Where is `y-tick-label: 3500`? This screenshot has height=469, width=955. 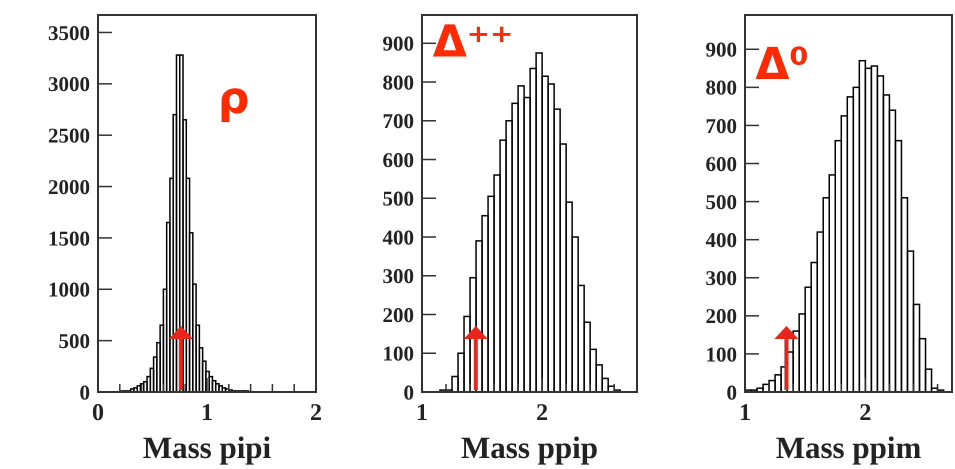
y-tick-label: 3500 is located at coordinates (69, 32).